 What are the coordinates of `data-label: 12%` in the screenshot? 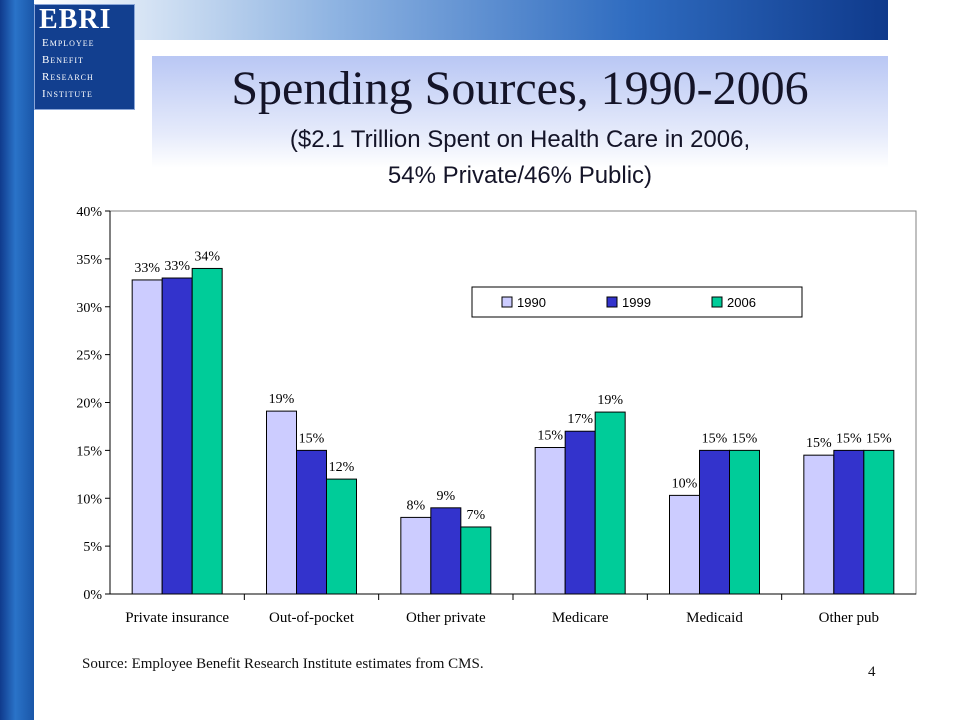 It's located at (342, 467).